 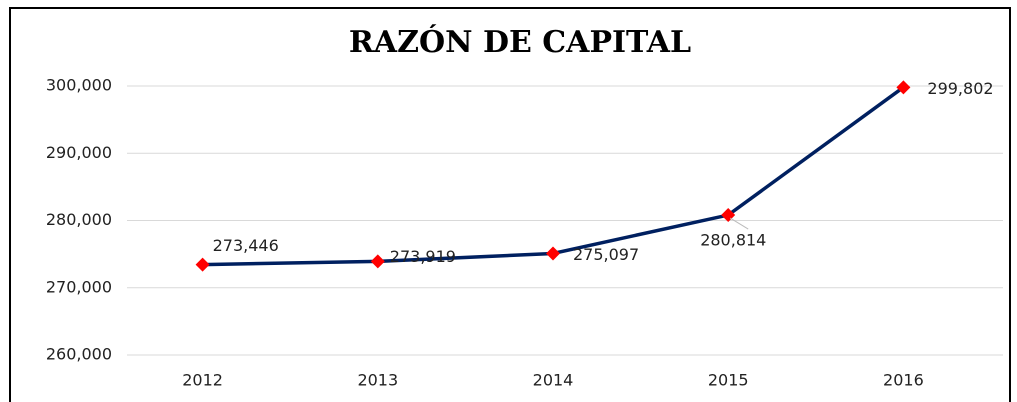 What do you see at coordinates (377, 380) in the screenshot?
I see `x-tick-label: 2013` at bounding box center [377, 380].